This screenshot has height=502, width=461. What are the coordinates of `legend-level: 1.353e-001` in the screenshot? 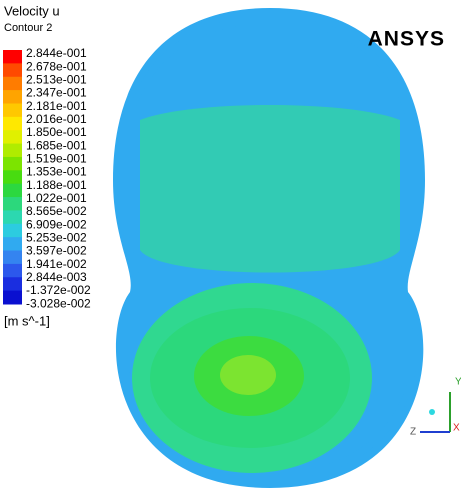 It's located at (56, 172).